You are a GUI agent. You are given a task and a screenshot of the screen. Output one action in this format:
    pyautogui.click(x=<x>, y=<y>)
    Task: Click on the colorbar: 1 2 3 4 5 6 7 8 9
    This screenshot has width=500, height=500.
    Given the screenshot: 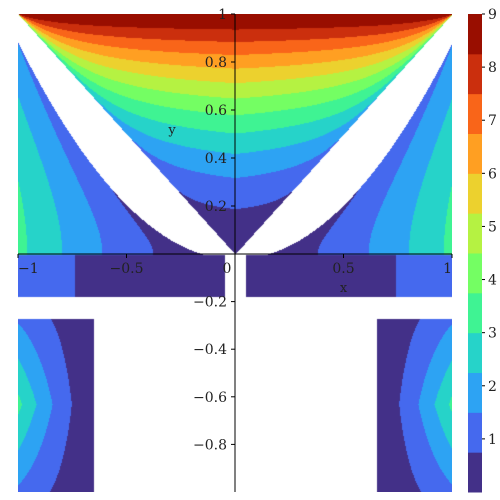 What is the action you would take?
    pyautogui.click(x=482, y=250)
    